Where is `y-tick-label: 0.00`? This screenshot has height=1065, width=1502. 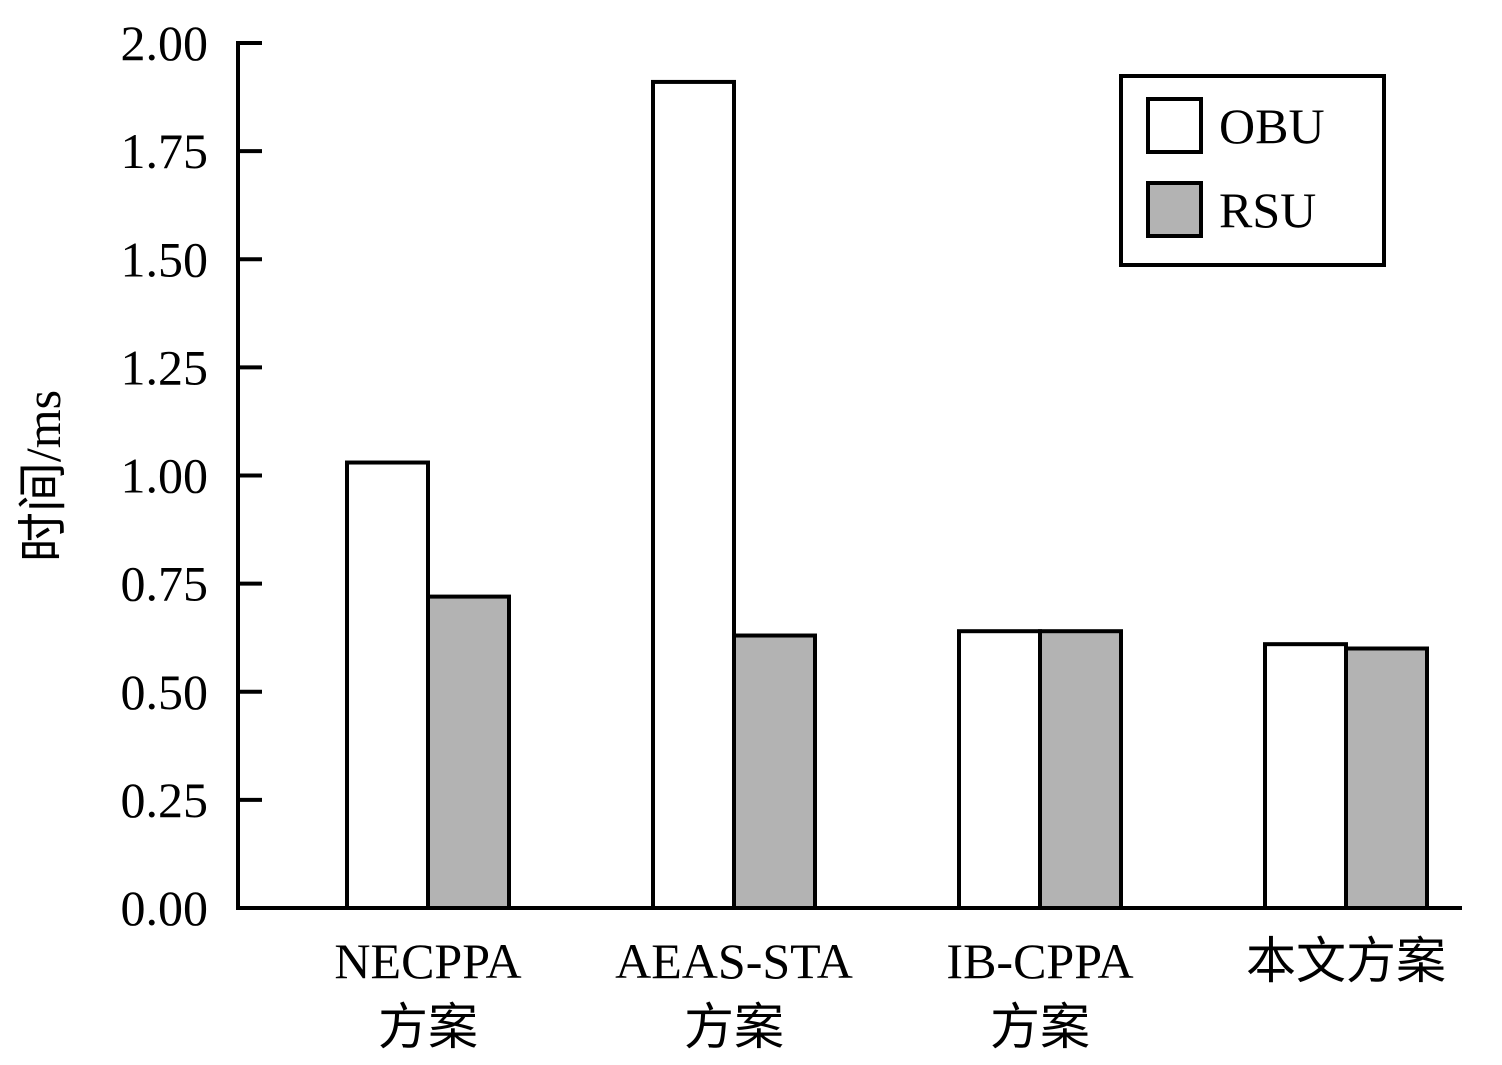 y-tick-label: 0.00 is located at coordinates (165, 908).